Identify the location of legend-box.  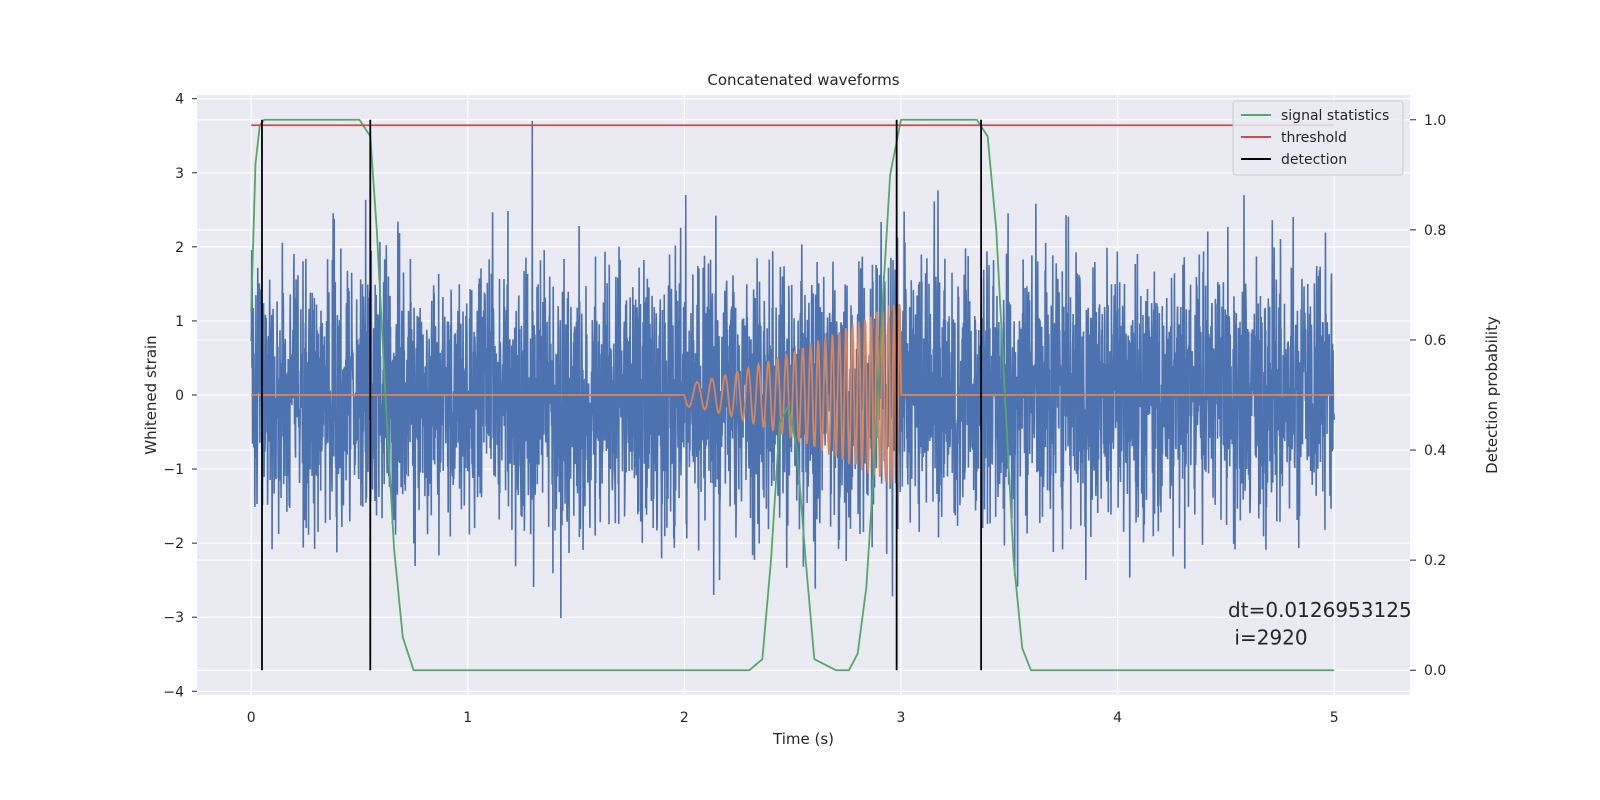
(1318, 138).